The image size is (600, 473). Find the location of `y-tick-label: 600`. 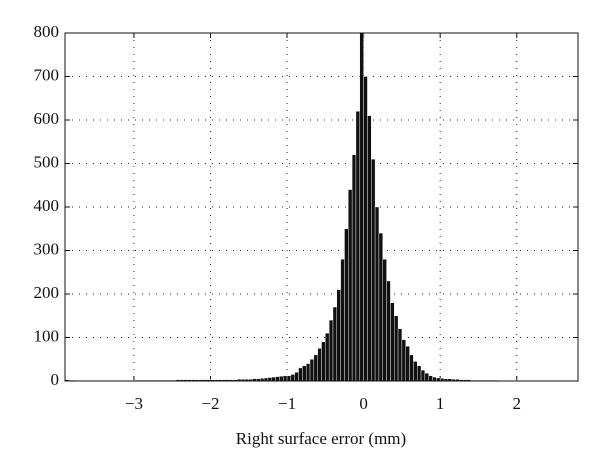

y-tick-label: 600 is located at coordinates (47, 118).